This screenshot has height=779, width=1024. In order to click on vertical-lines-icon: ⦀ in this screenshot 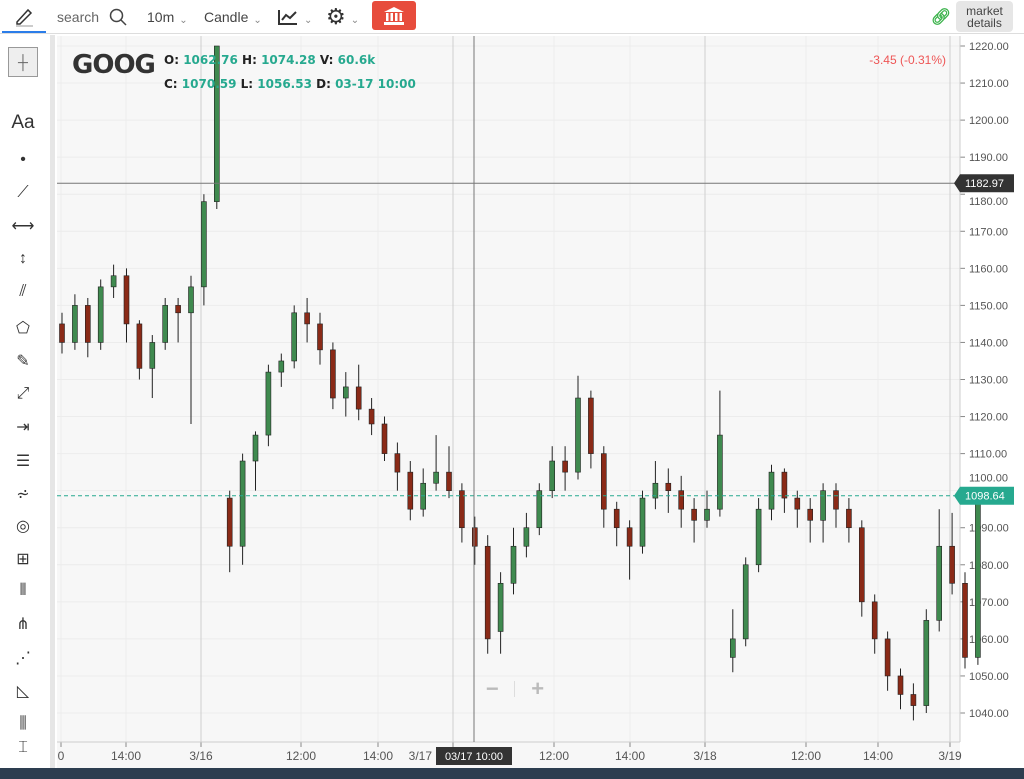, I will do `click(23, 590)`.